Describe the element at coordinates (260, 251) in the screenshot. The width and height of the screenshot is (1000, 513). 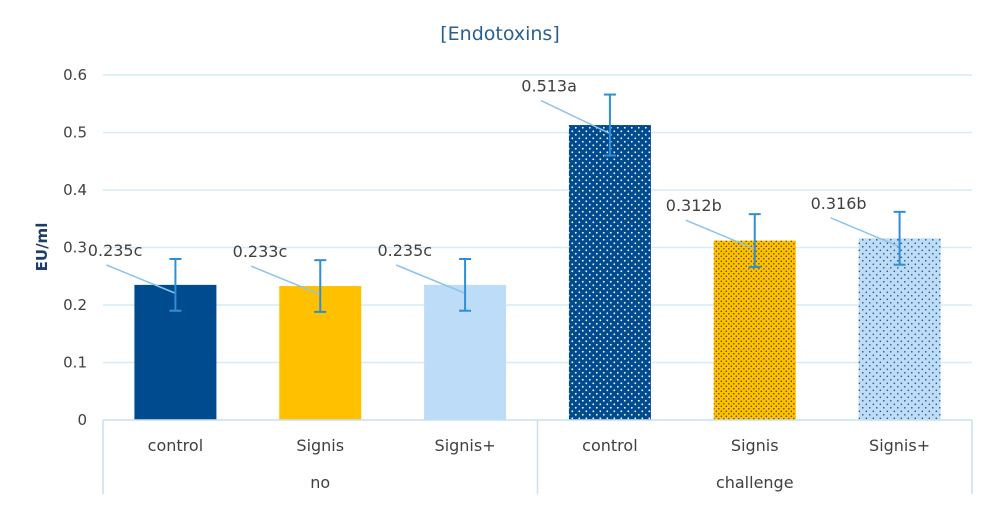
I see `data-label: 0.233c` at that location.